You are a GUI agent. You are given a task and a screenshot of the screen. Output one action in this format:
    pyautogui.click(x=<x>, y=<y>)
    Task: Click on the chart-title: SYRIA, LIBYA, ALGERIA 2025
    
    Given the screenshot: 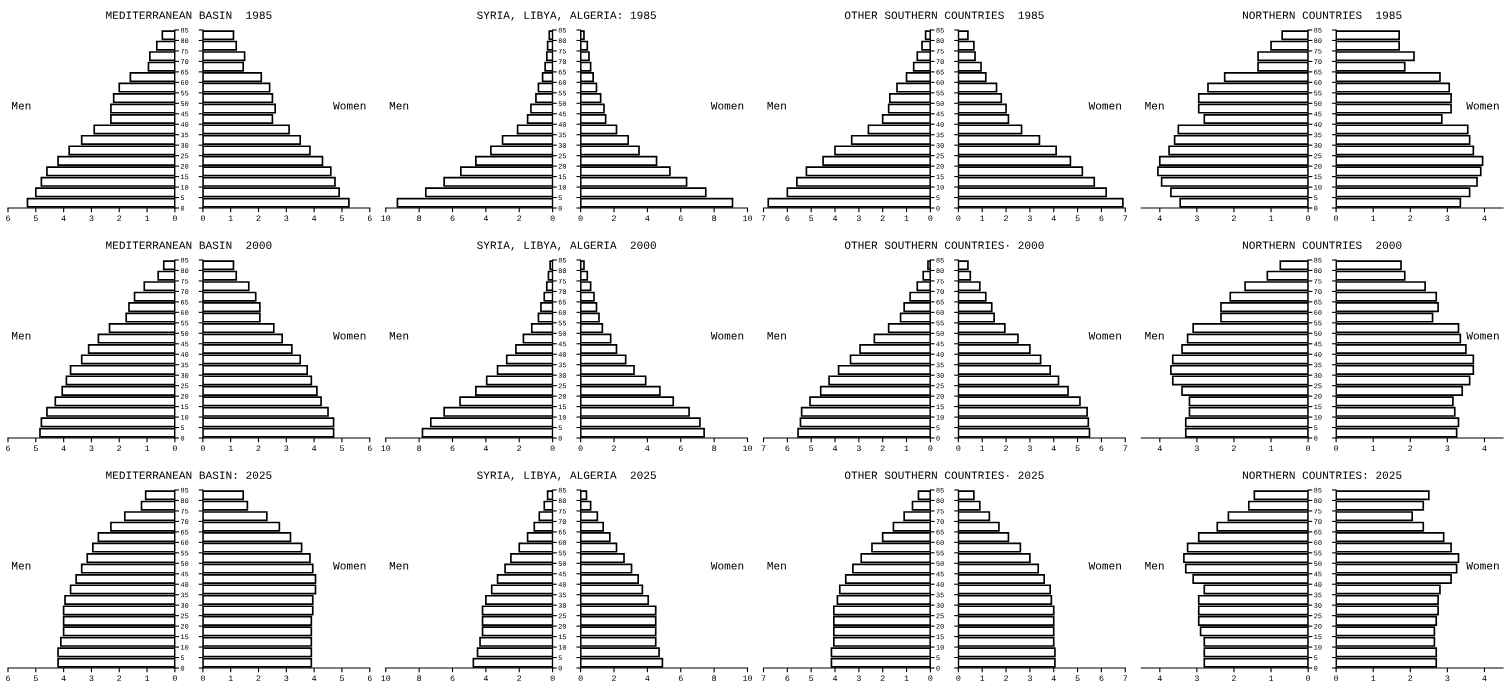 What is the action you would take?
    pyautogui.click(x=566, y=476)
    